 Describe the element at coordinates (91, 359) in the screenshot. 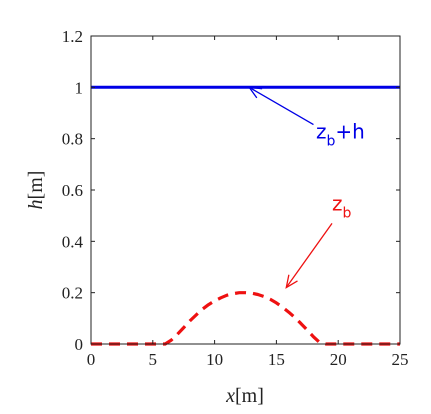

I see `x-tick-label: 0` at that location.